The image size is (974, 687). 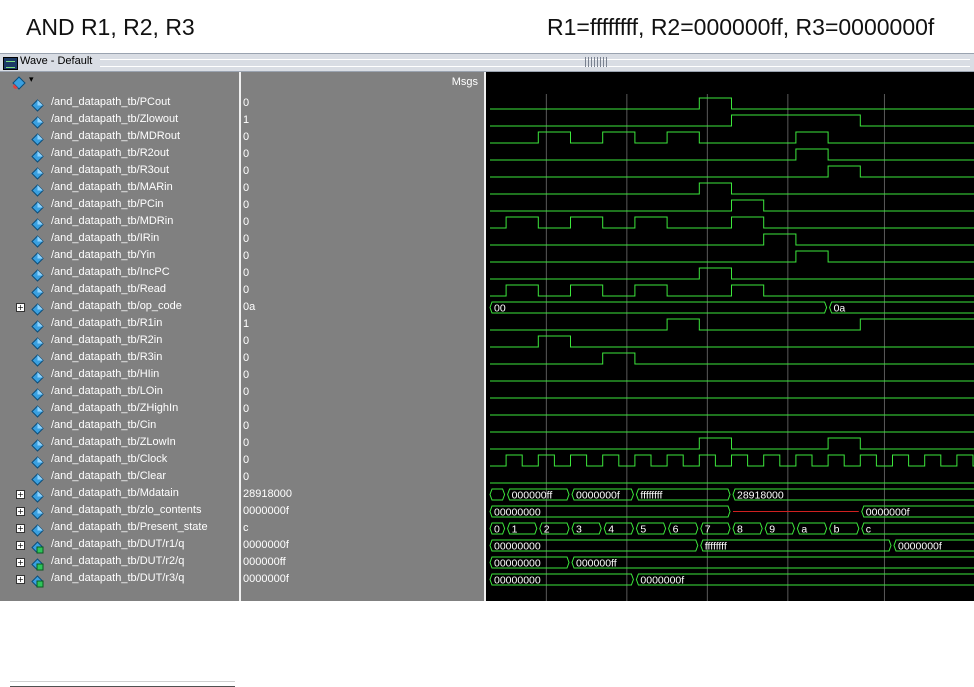 What do you see at coordinates (618, 529) in the screenshot?
I see `bus-segment: 4` at bounding box center [618, 529].